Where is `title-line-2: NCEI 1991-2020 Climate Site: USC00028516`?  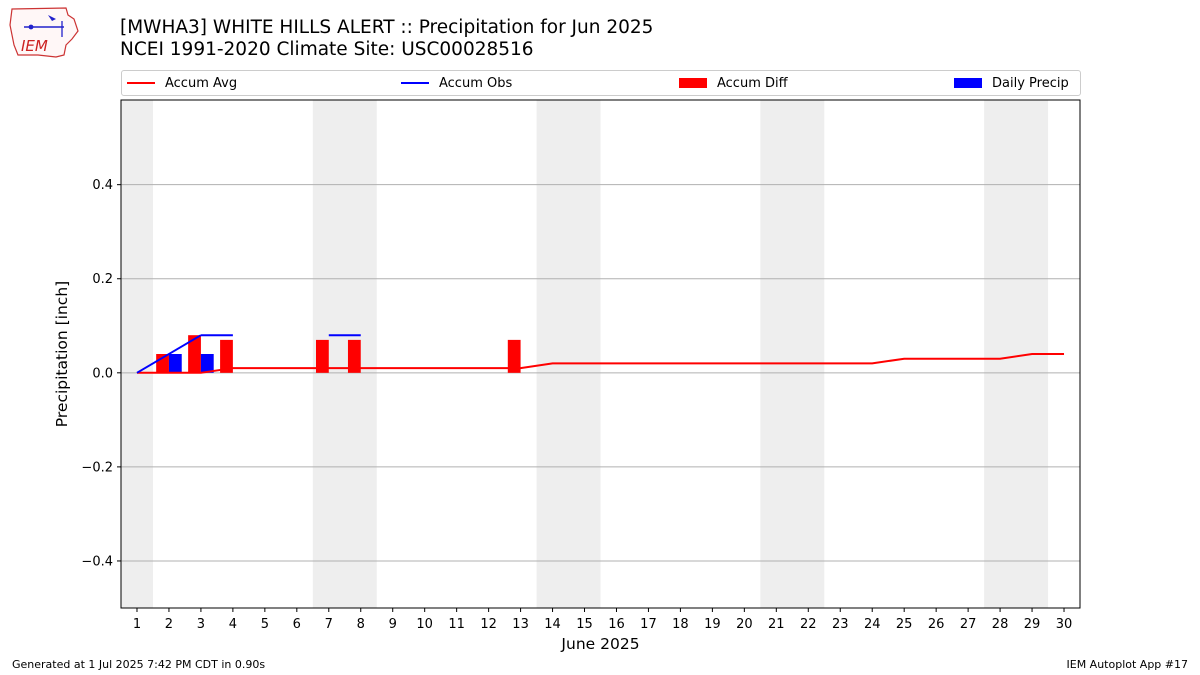 title-line-2: NCEI 1991-2020 Climate Site: USC00028516 is located at coordinates (327, 49).